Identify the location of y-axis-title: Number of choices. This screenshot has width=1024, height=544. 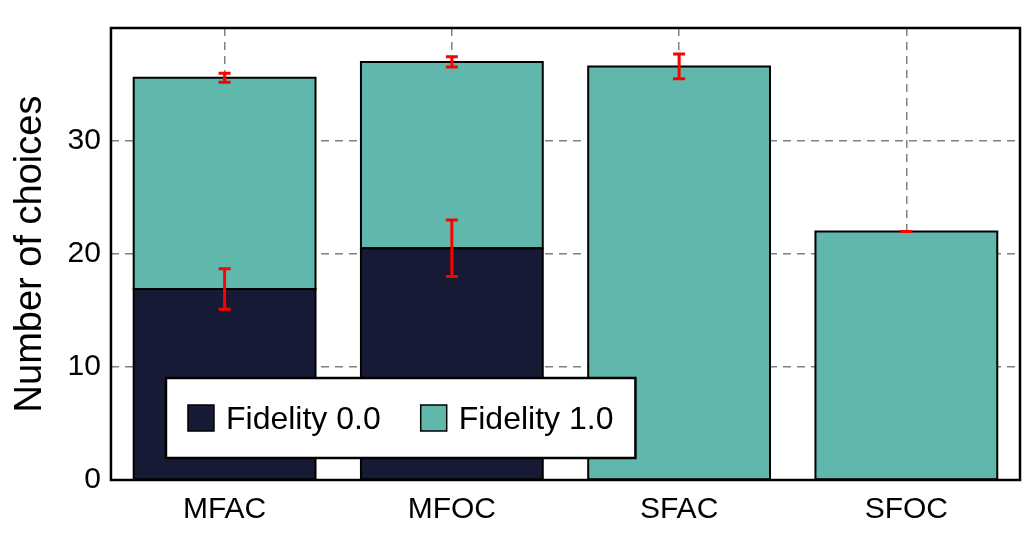
(28, 254).